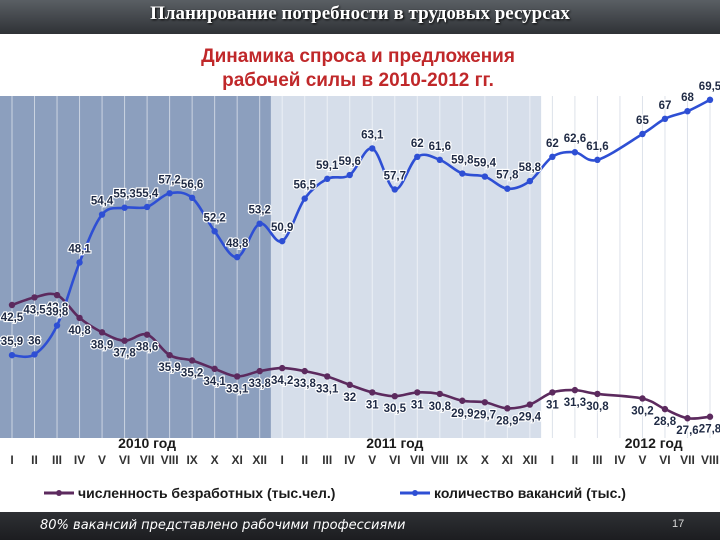 Image resolution: width=720 pixels, height=540 pixels. I want to click on legend-marker-vacancies, so click(415, 493).